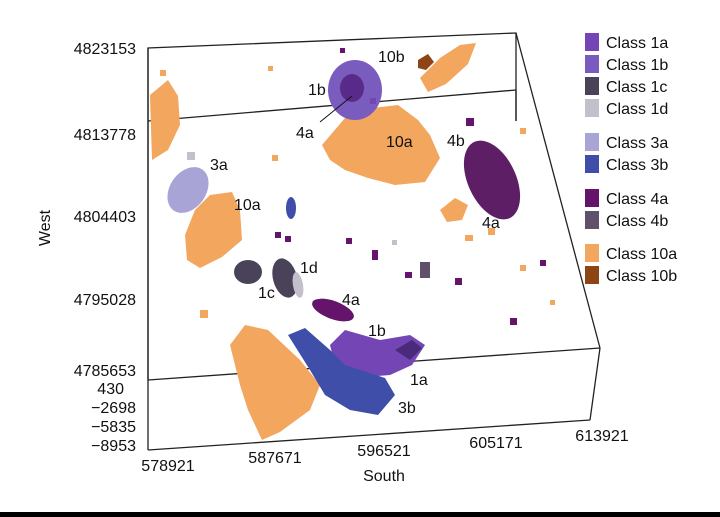  Describe the element at coordinates (456, 141) in the screenshot. I see `annotation-label: 4b` at that location.